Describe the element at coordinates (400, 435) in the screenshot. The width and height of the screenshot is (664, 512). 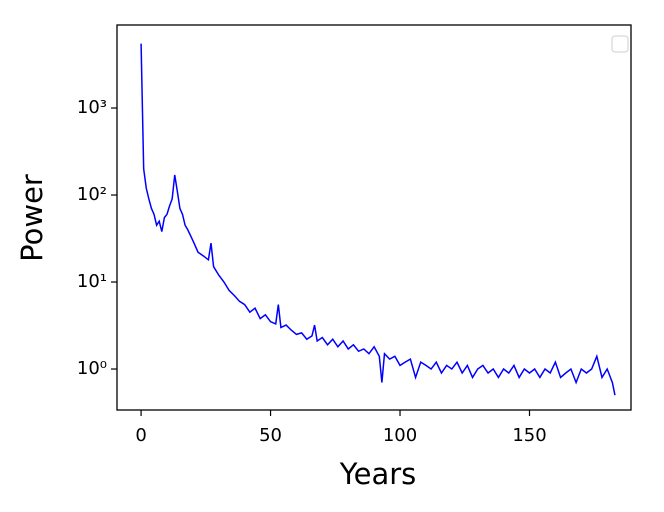
I see `x-tick-label: 100` at that location.